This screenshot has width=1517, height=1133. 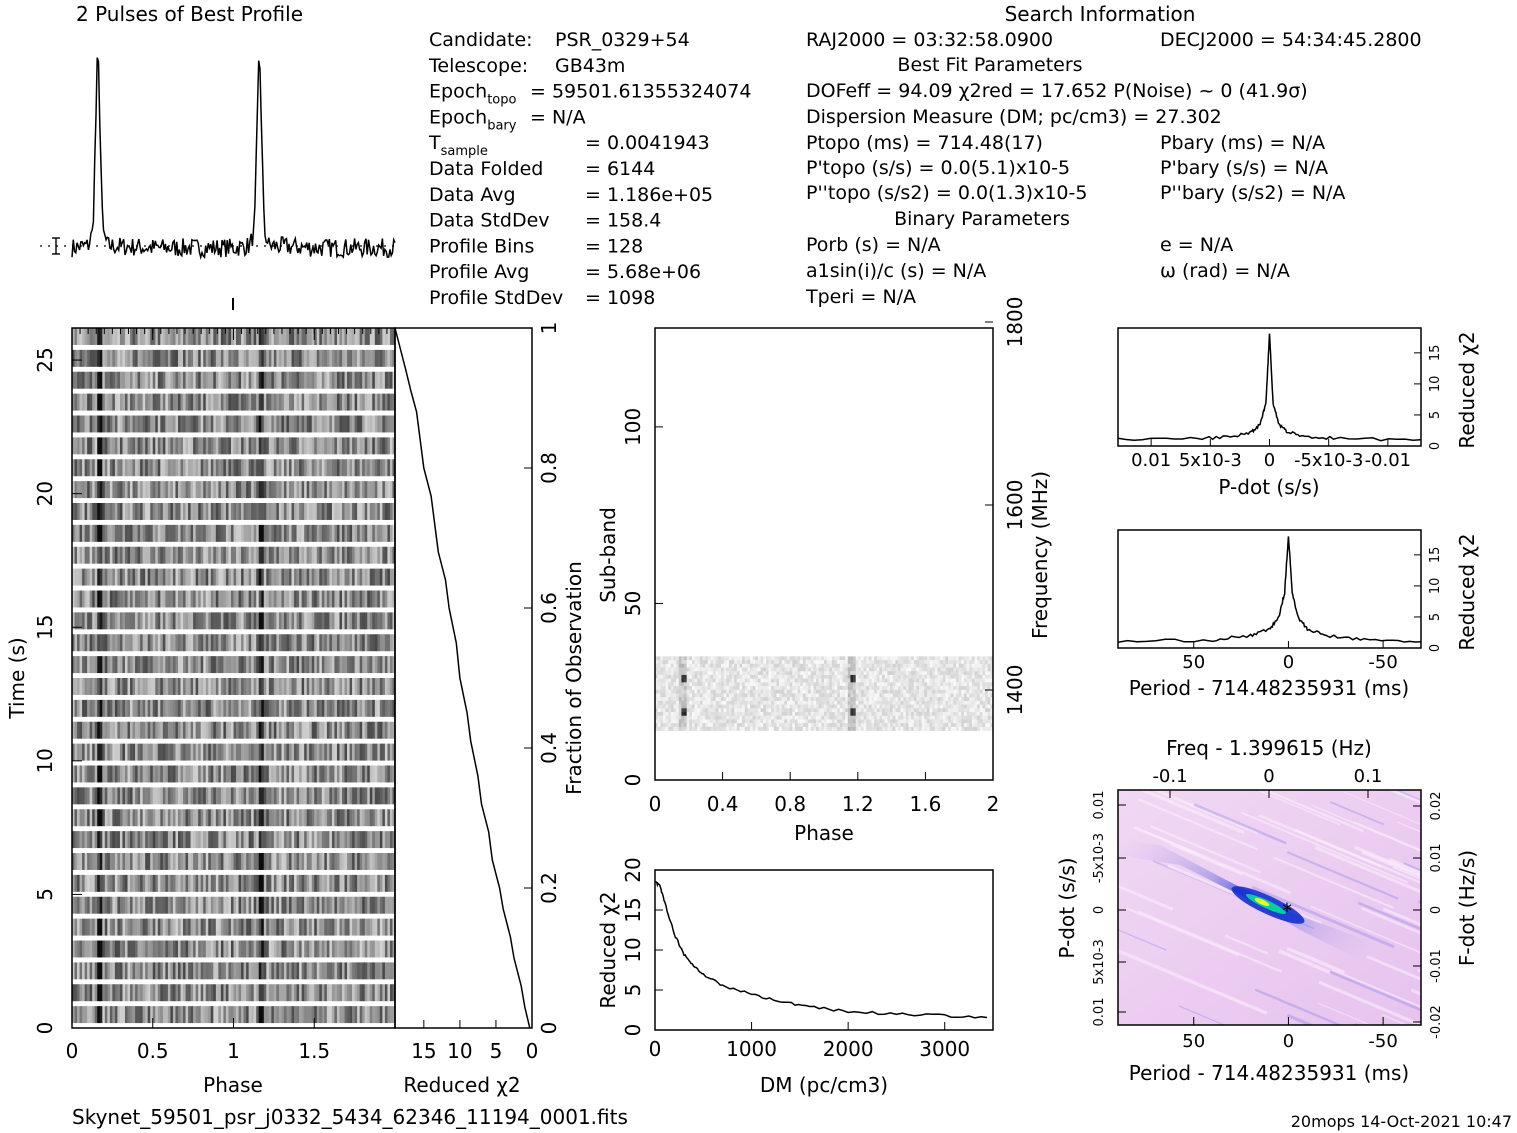 I want to click on frac-yticklabel-1: 0.2, so click(x=549, y=888).